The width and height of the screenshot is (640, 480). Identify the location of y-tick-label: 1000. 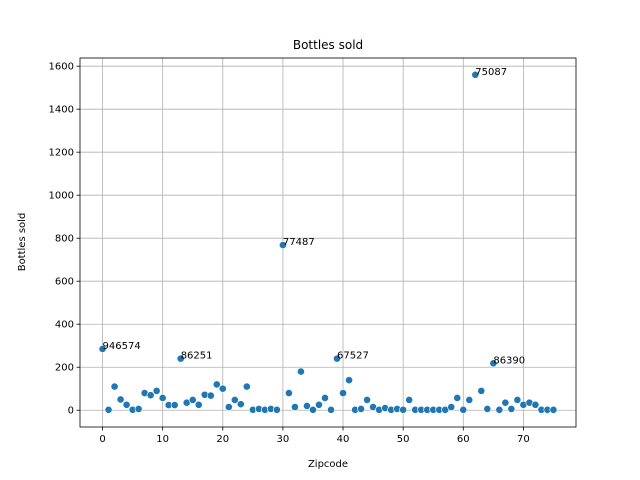
(61, 196).